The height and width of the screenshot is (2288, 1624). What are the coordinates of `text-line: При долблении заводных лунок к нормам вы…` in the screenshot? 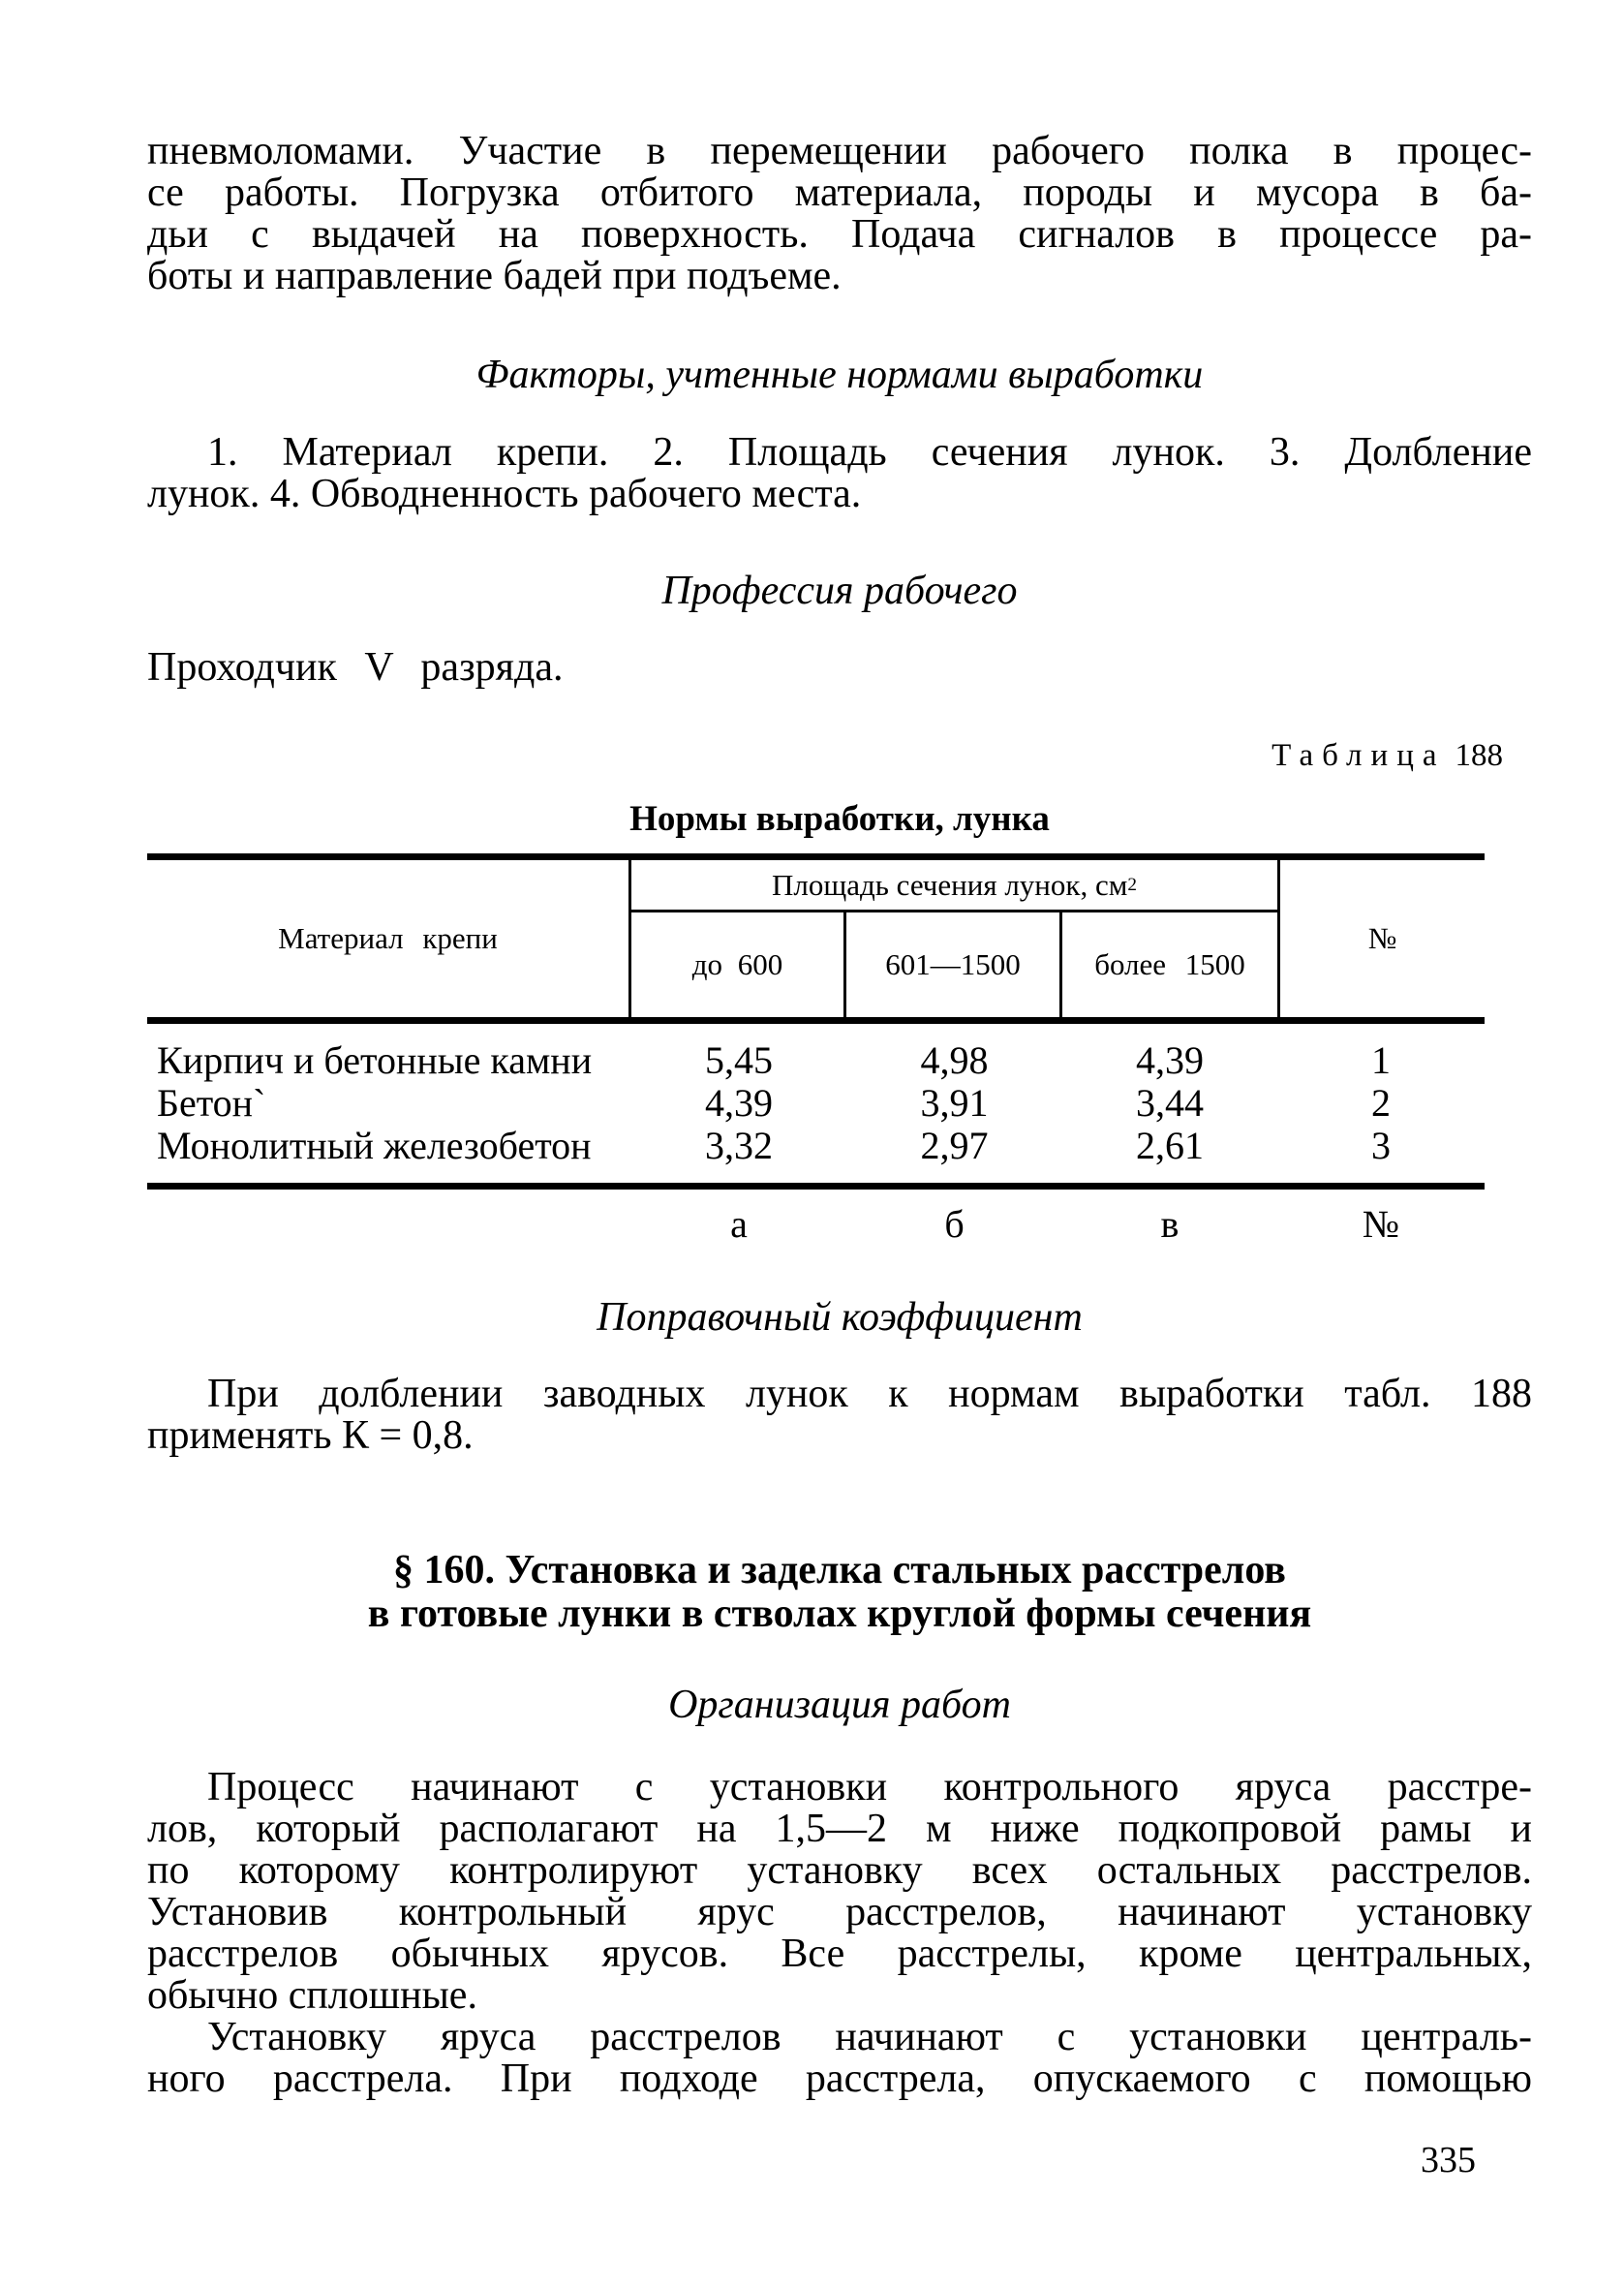 It's located at (870, 1394).